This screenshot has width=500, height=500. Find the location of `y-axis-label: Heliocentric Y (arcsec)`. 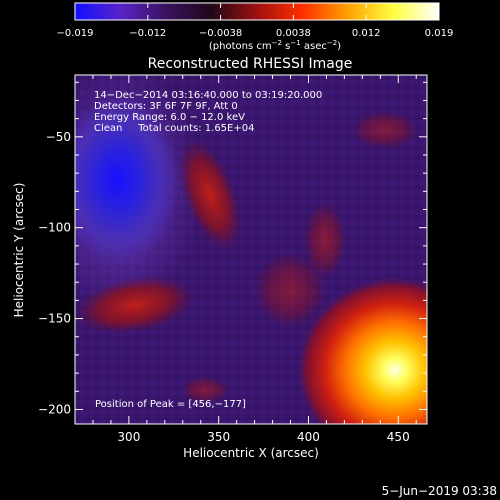

y-axis-label: Heliocentric Y (arcsec) is located at coordinates (19, 250).